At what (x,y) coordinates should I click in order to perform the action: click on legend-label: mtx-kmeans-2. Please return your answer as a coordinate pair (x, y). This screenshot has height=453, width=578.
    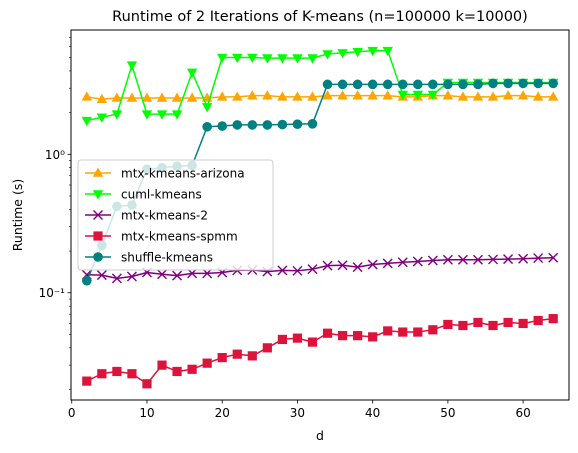
    Looking at the image, I should click on (164, 216).